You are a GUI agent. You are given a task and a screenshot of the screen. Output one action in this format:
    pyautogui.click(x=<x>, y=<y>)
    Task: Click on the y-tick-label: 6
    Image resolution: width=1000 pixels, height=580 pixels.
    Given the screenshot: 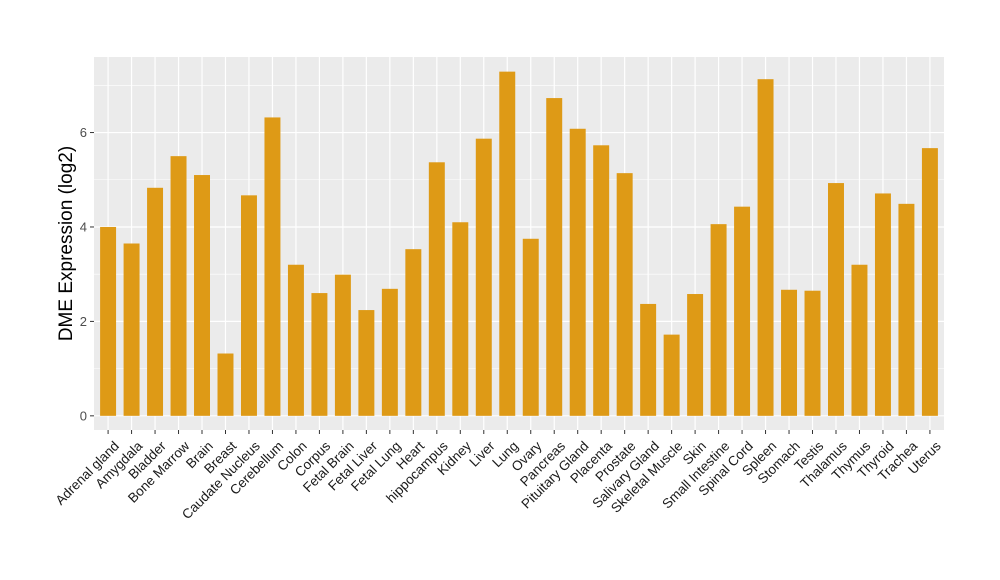 What is the action you would take?
    pyautogui.click(x=83, y=132)
    